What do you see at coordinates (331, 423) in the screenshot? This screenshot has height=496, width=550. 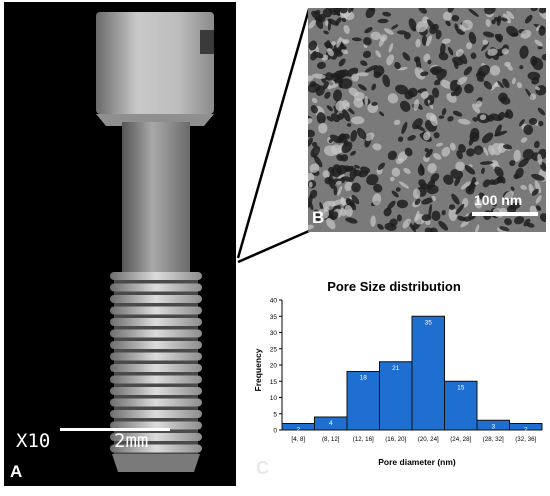 I see `bar-value-label: 4` at bounding box center [331, 423].